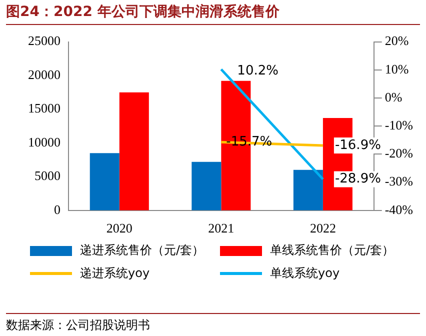  What do you see at coordinates (357, 179) in the screenshot?
I see `data-label: -28.9%` at bounding box center [357, 179].